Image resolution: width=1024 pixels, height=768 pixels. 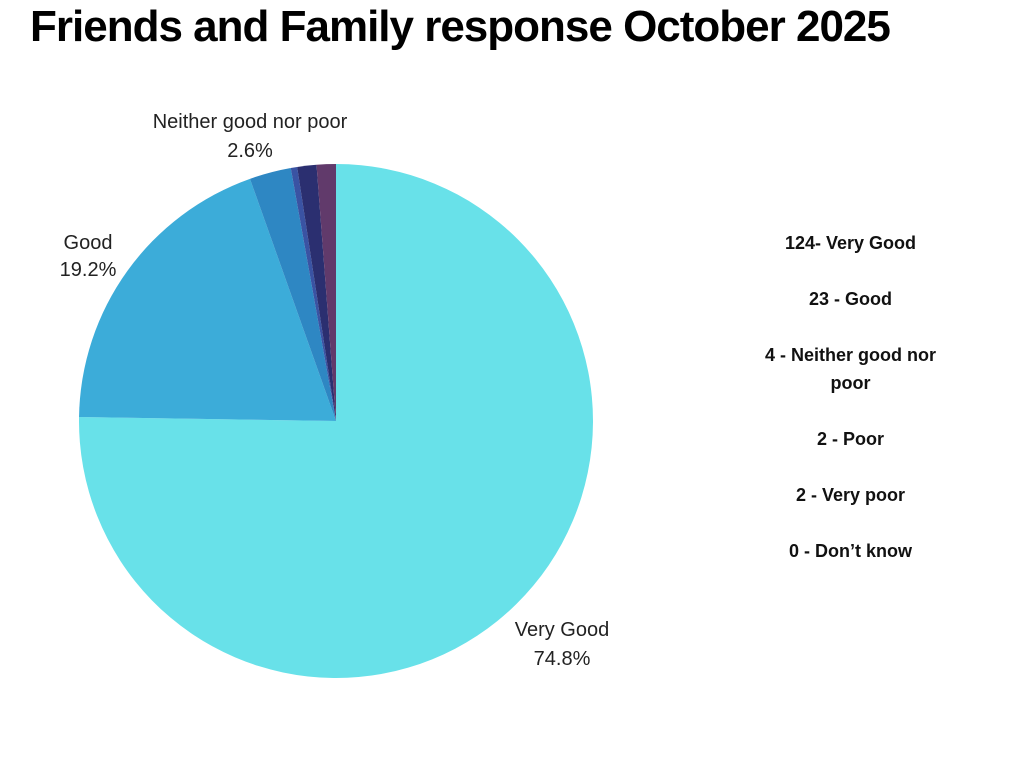 I want to click on slice-label-good-text: Good, so click(x=88, y=243).